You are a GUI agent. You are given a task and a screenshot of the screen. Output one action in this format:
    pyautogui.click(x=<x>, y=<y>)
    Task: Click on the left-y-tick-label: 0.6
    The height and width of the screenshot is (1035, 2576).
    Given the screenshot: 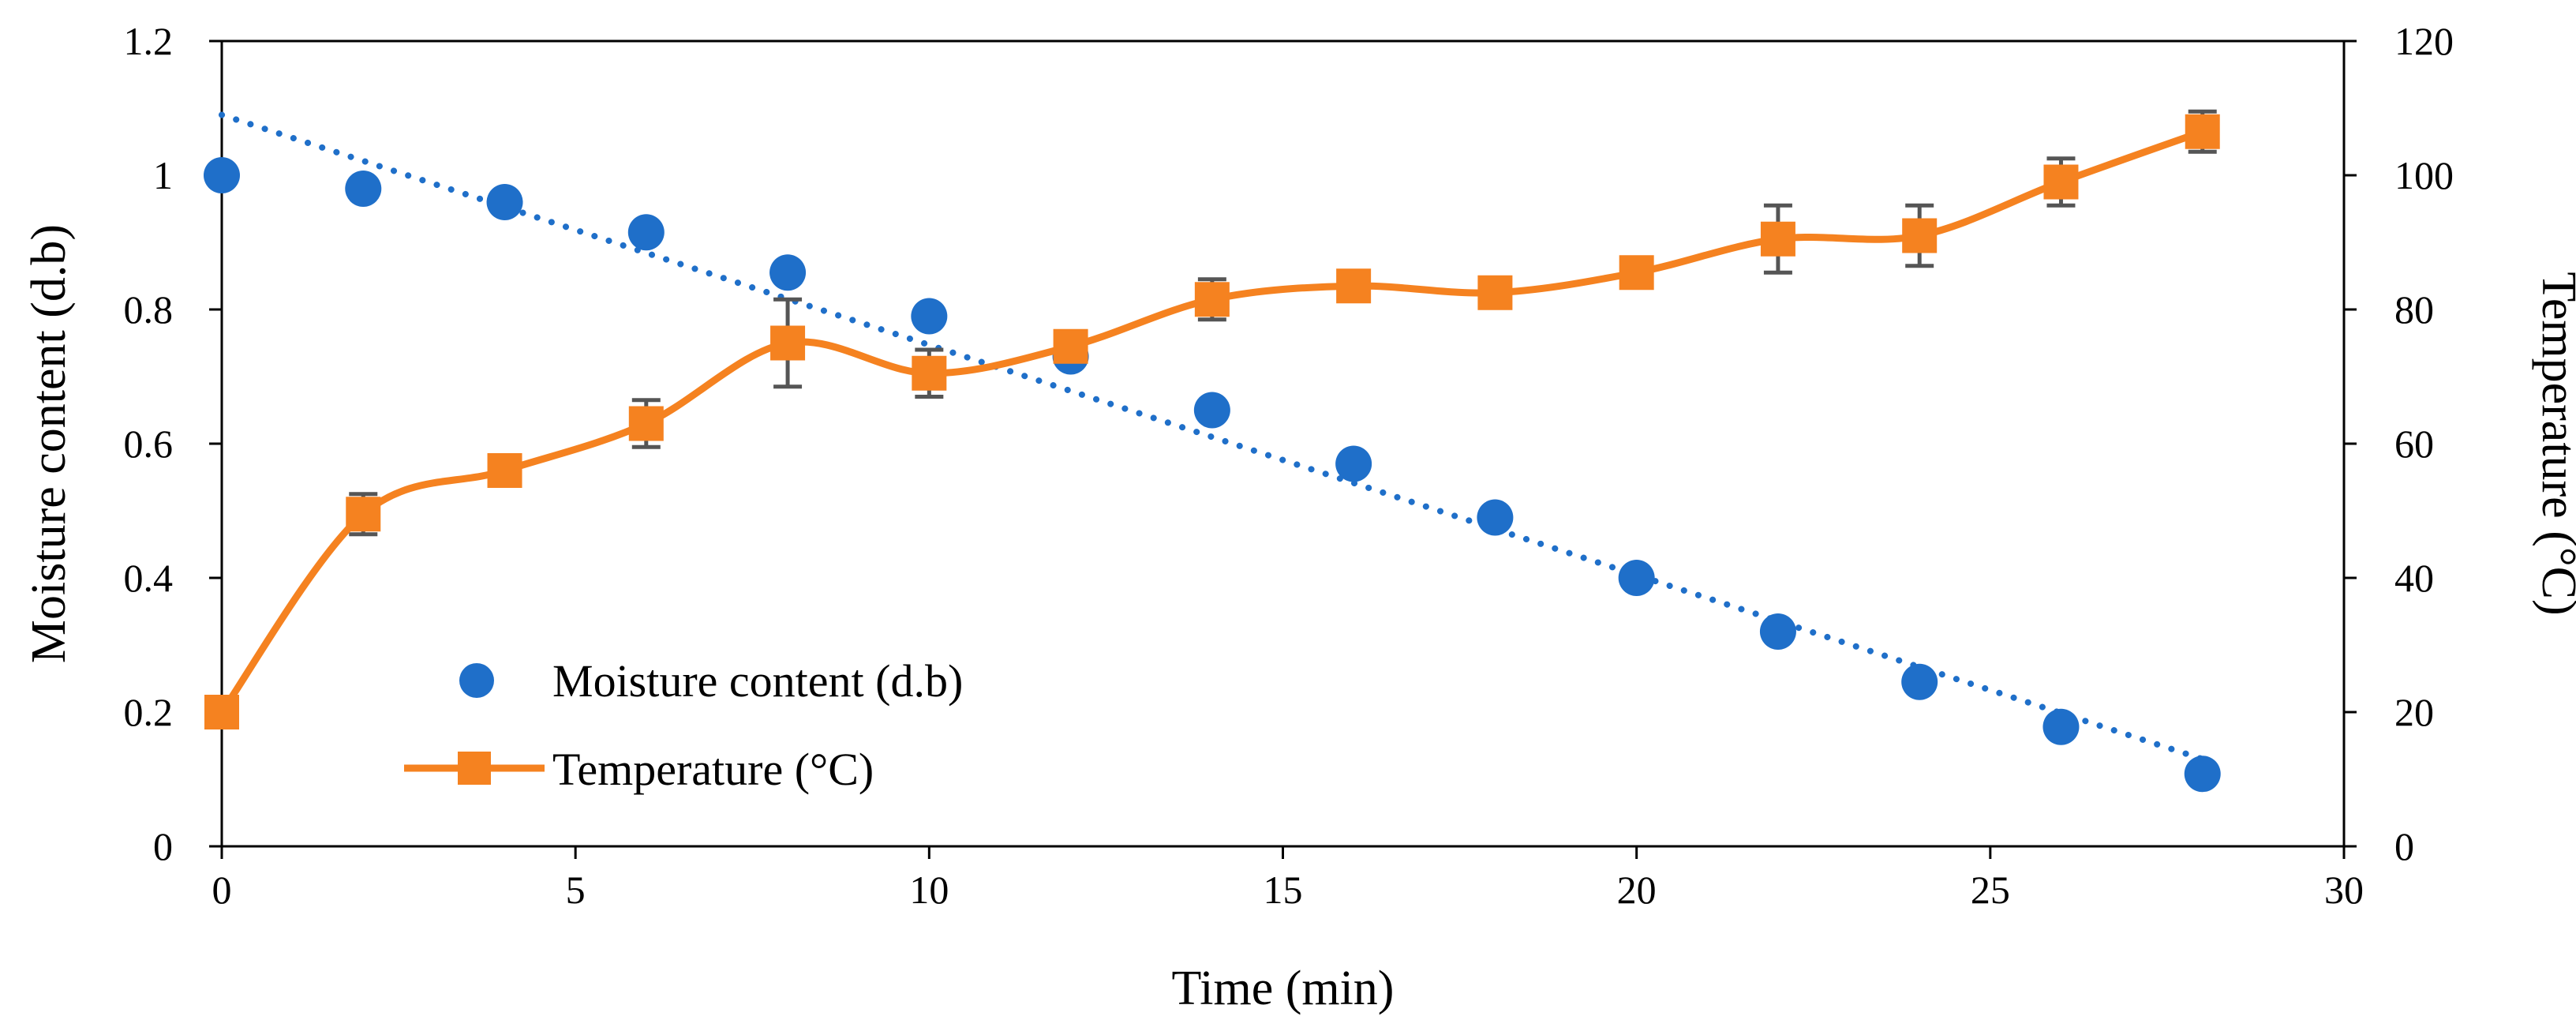 What is the action you would take?
    pyautogui.click(x=149, y=444)
    